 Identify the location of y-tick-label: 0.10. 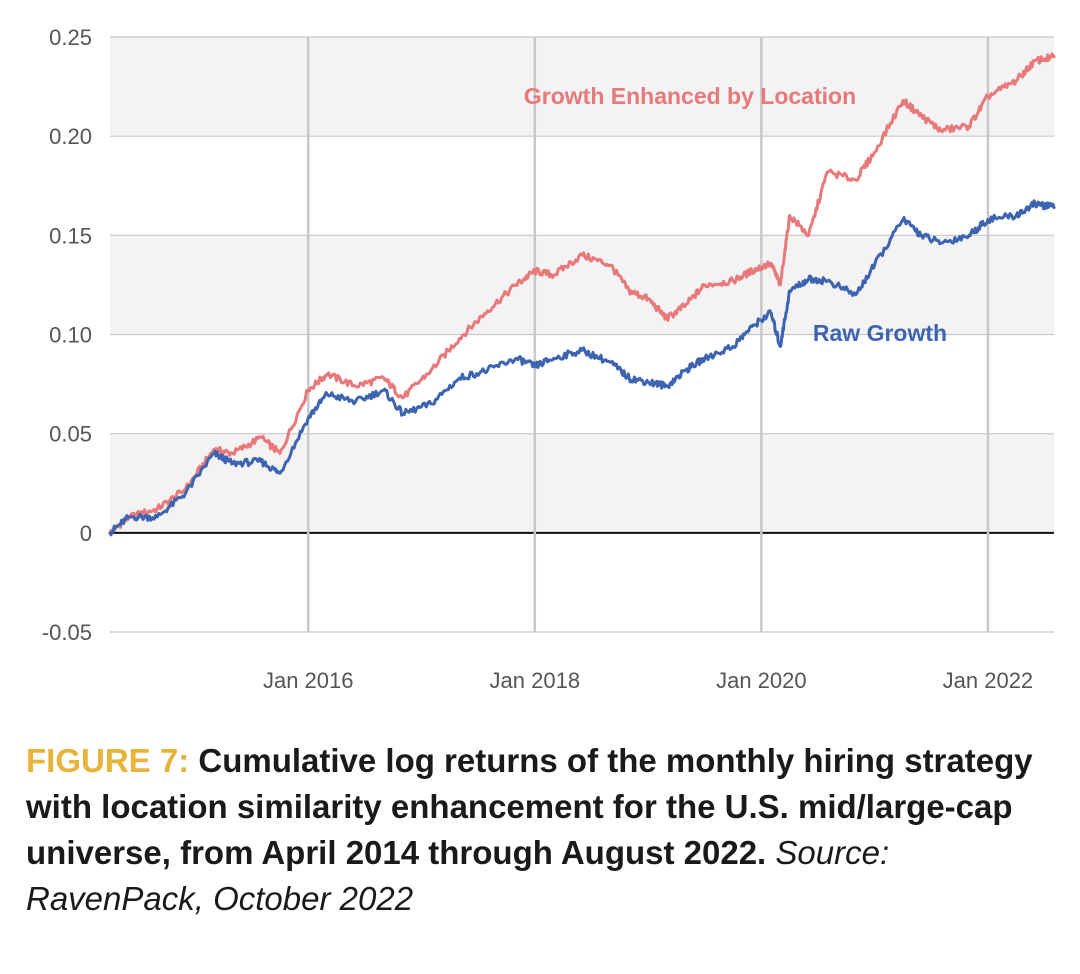
(70, 335).